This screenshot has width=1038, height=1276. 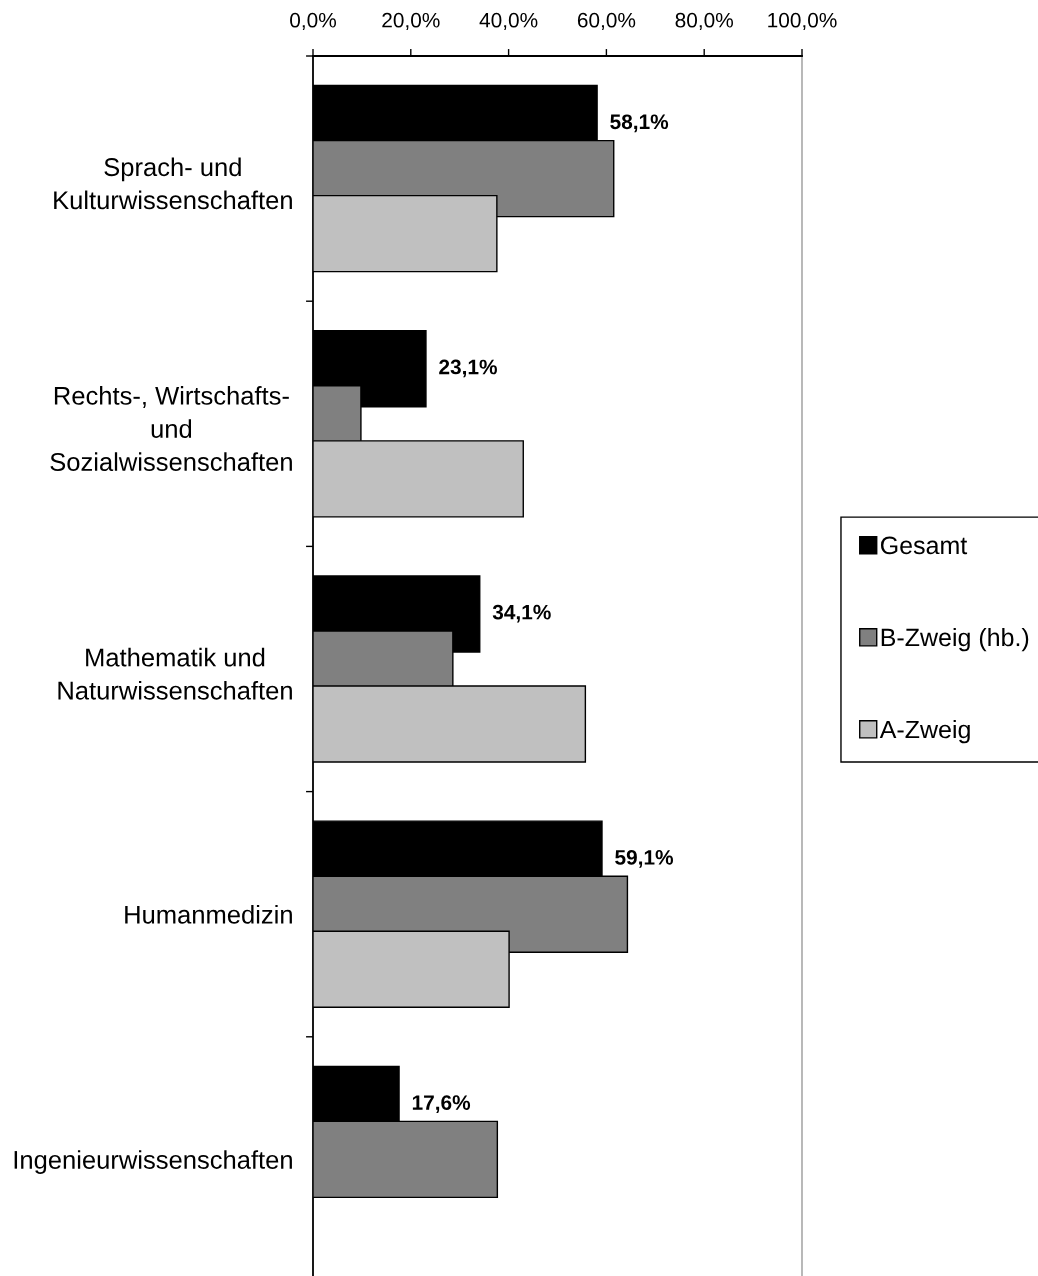 What do you see at coordinates (441, 1104) in the screenshot?
I see `data-label: 17,6%` at bounding box center [441, 1104].